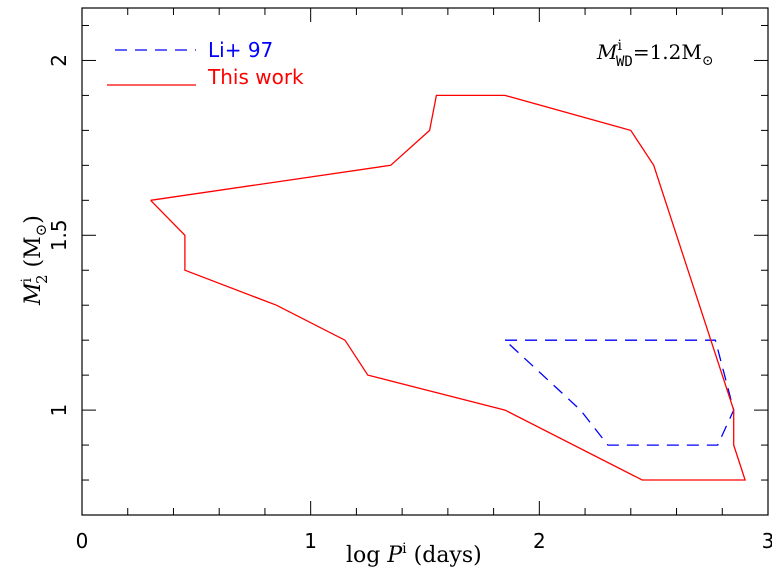 This screenshot has width=772, height=573. Describe the element at coordinates (82, 541) in the screenshot. I see `x-tick-label: 0` at that location.